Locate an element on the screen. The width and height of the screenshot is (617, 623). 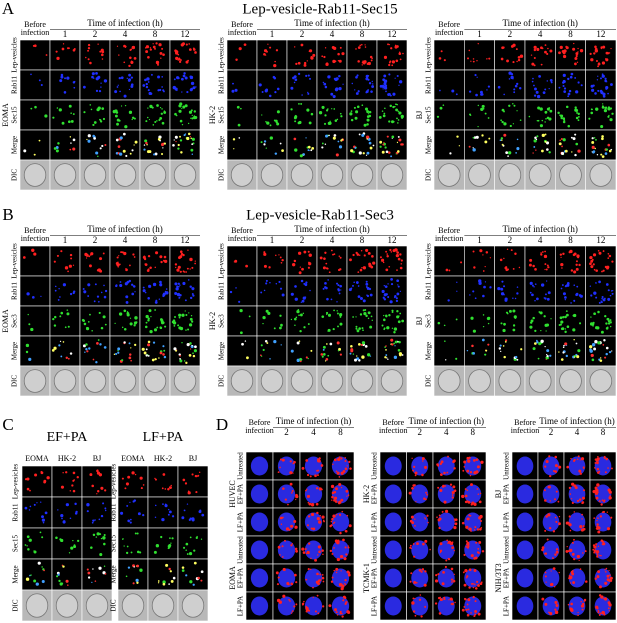
treatment-label: Untreated is located at coordinates (241, 550).